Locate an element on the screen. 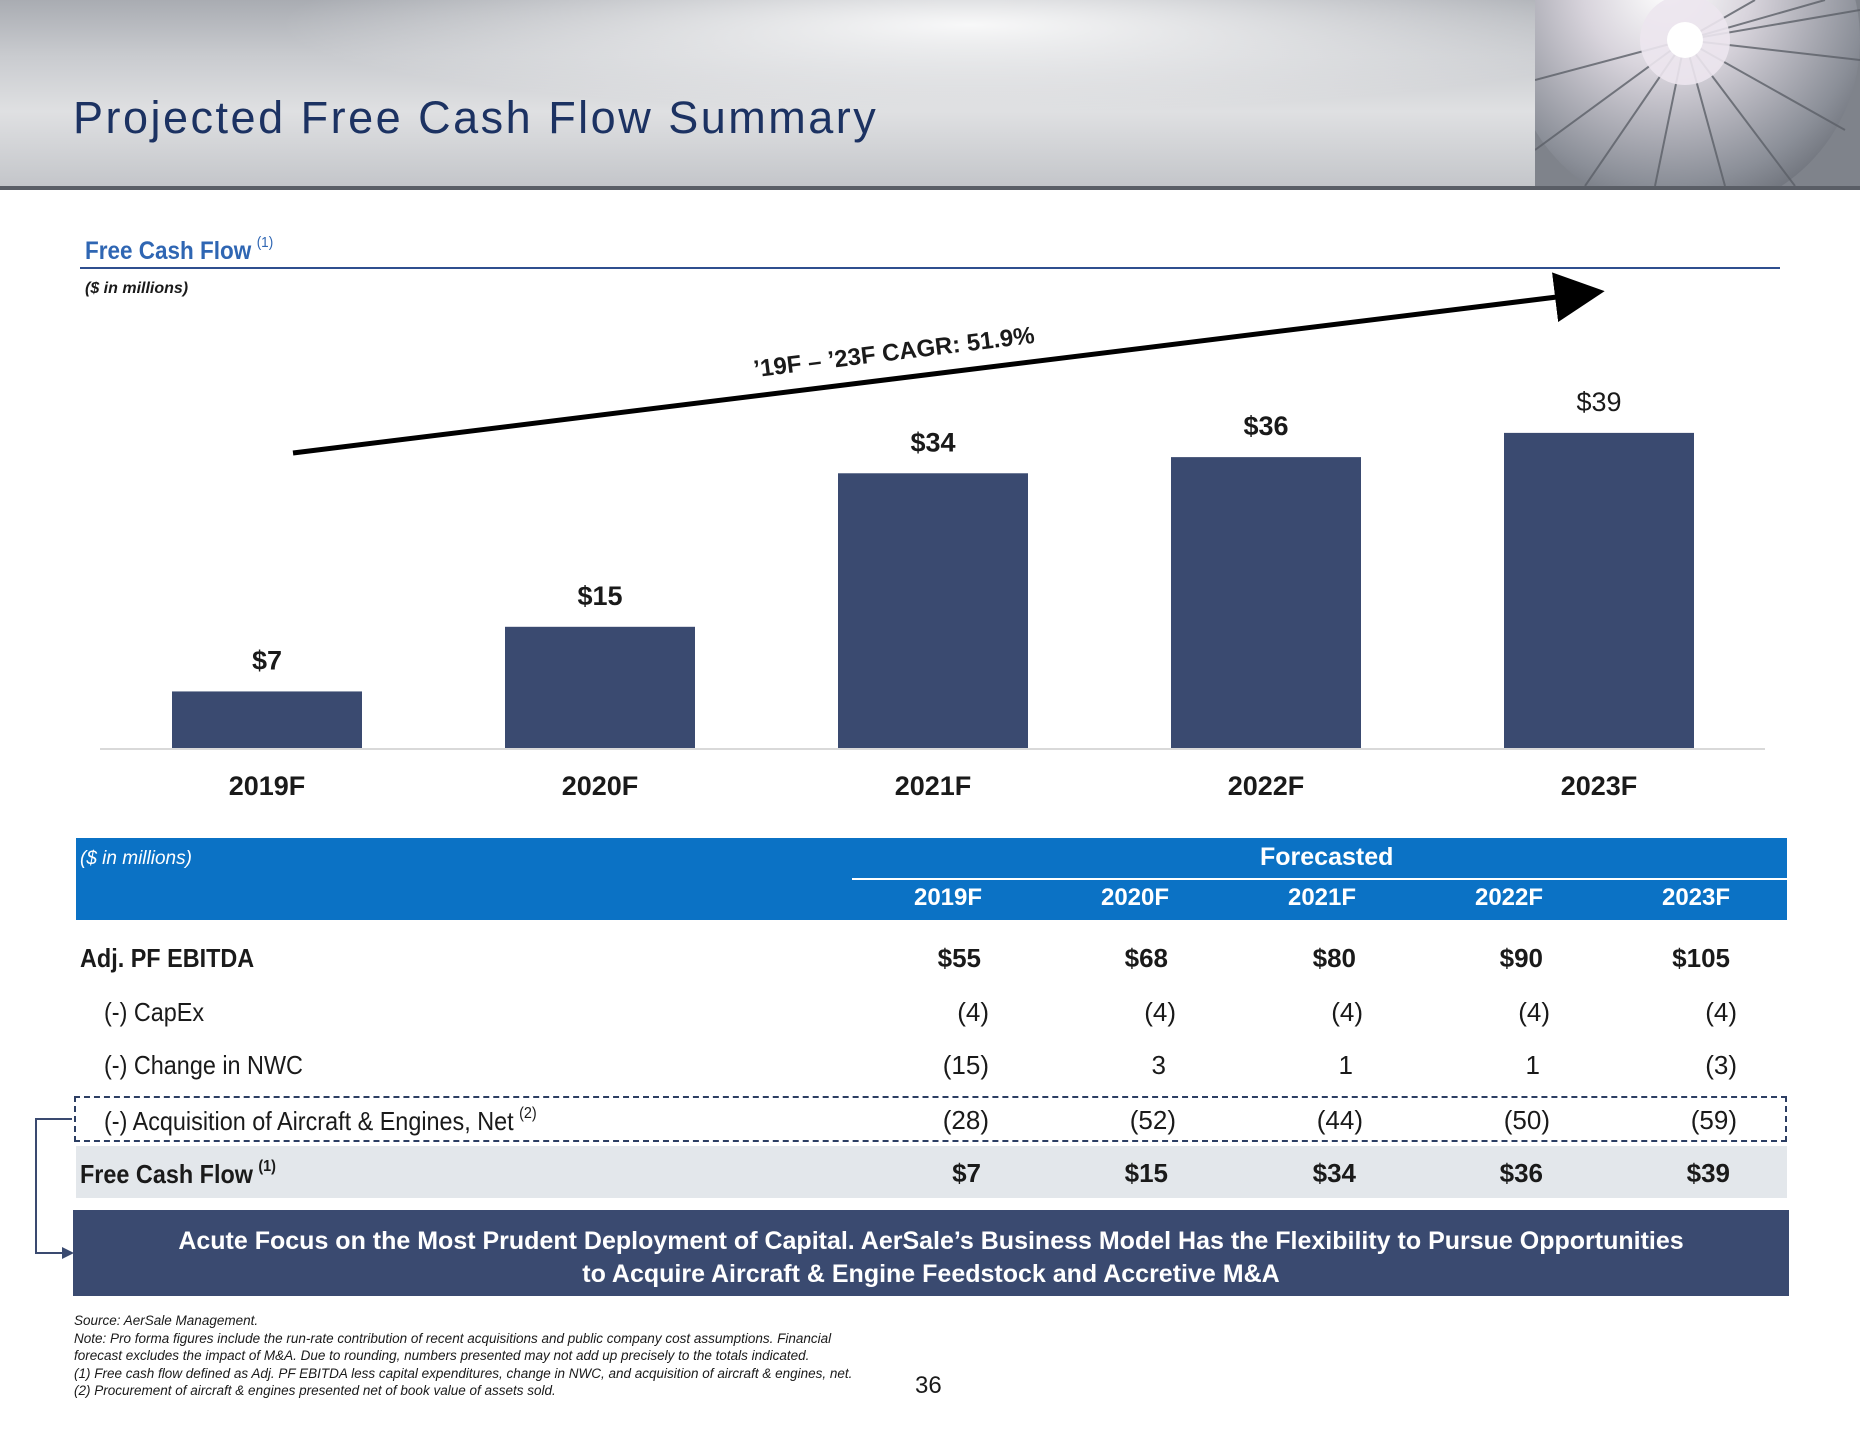 This screenshot has width=1860, height=1440. row-label-note: (1) is located at coordinates (267, 1166).